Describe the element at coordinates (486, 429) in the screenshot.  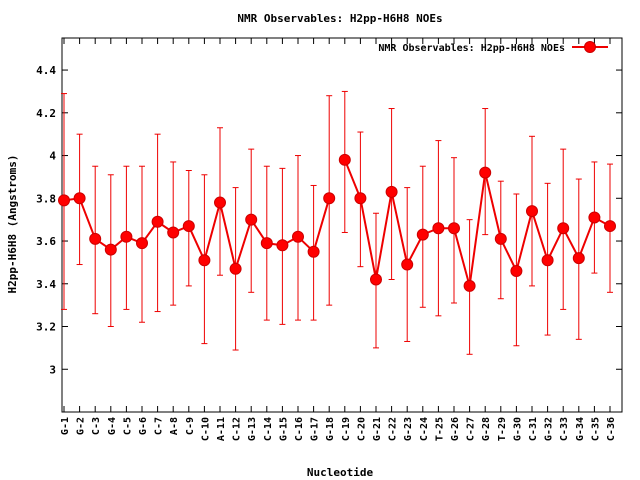
I see `x-tick-label: G-28` at that location.